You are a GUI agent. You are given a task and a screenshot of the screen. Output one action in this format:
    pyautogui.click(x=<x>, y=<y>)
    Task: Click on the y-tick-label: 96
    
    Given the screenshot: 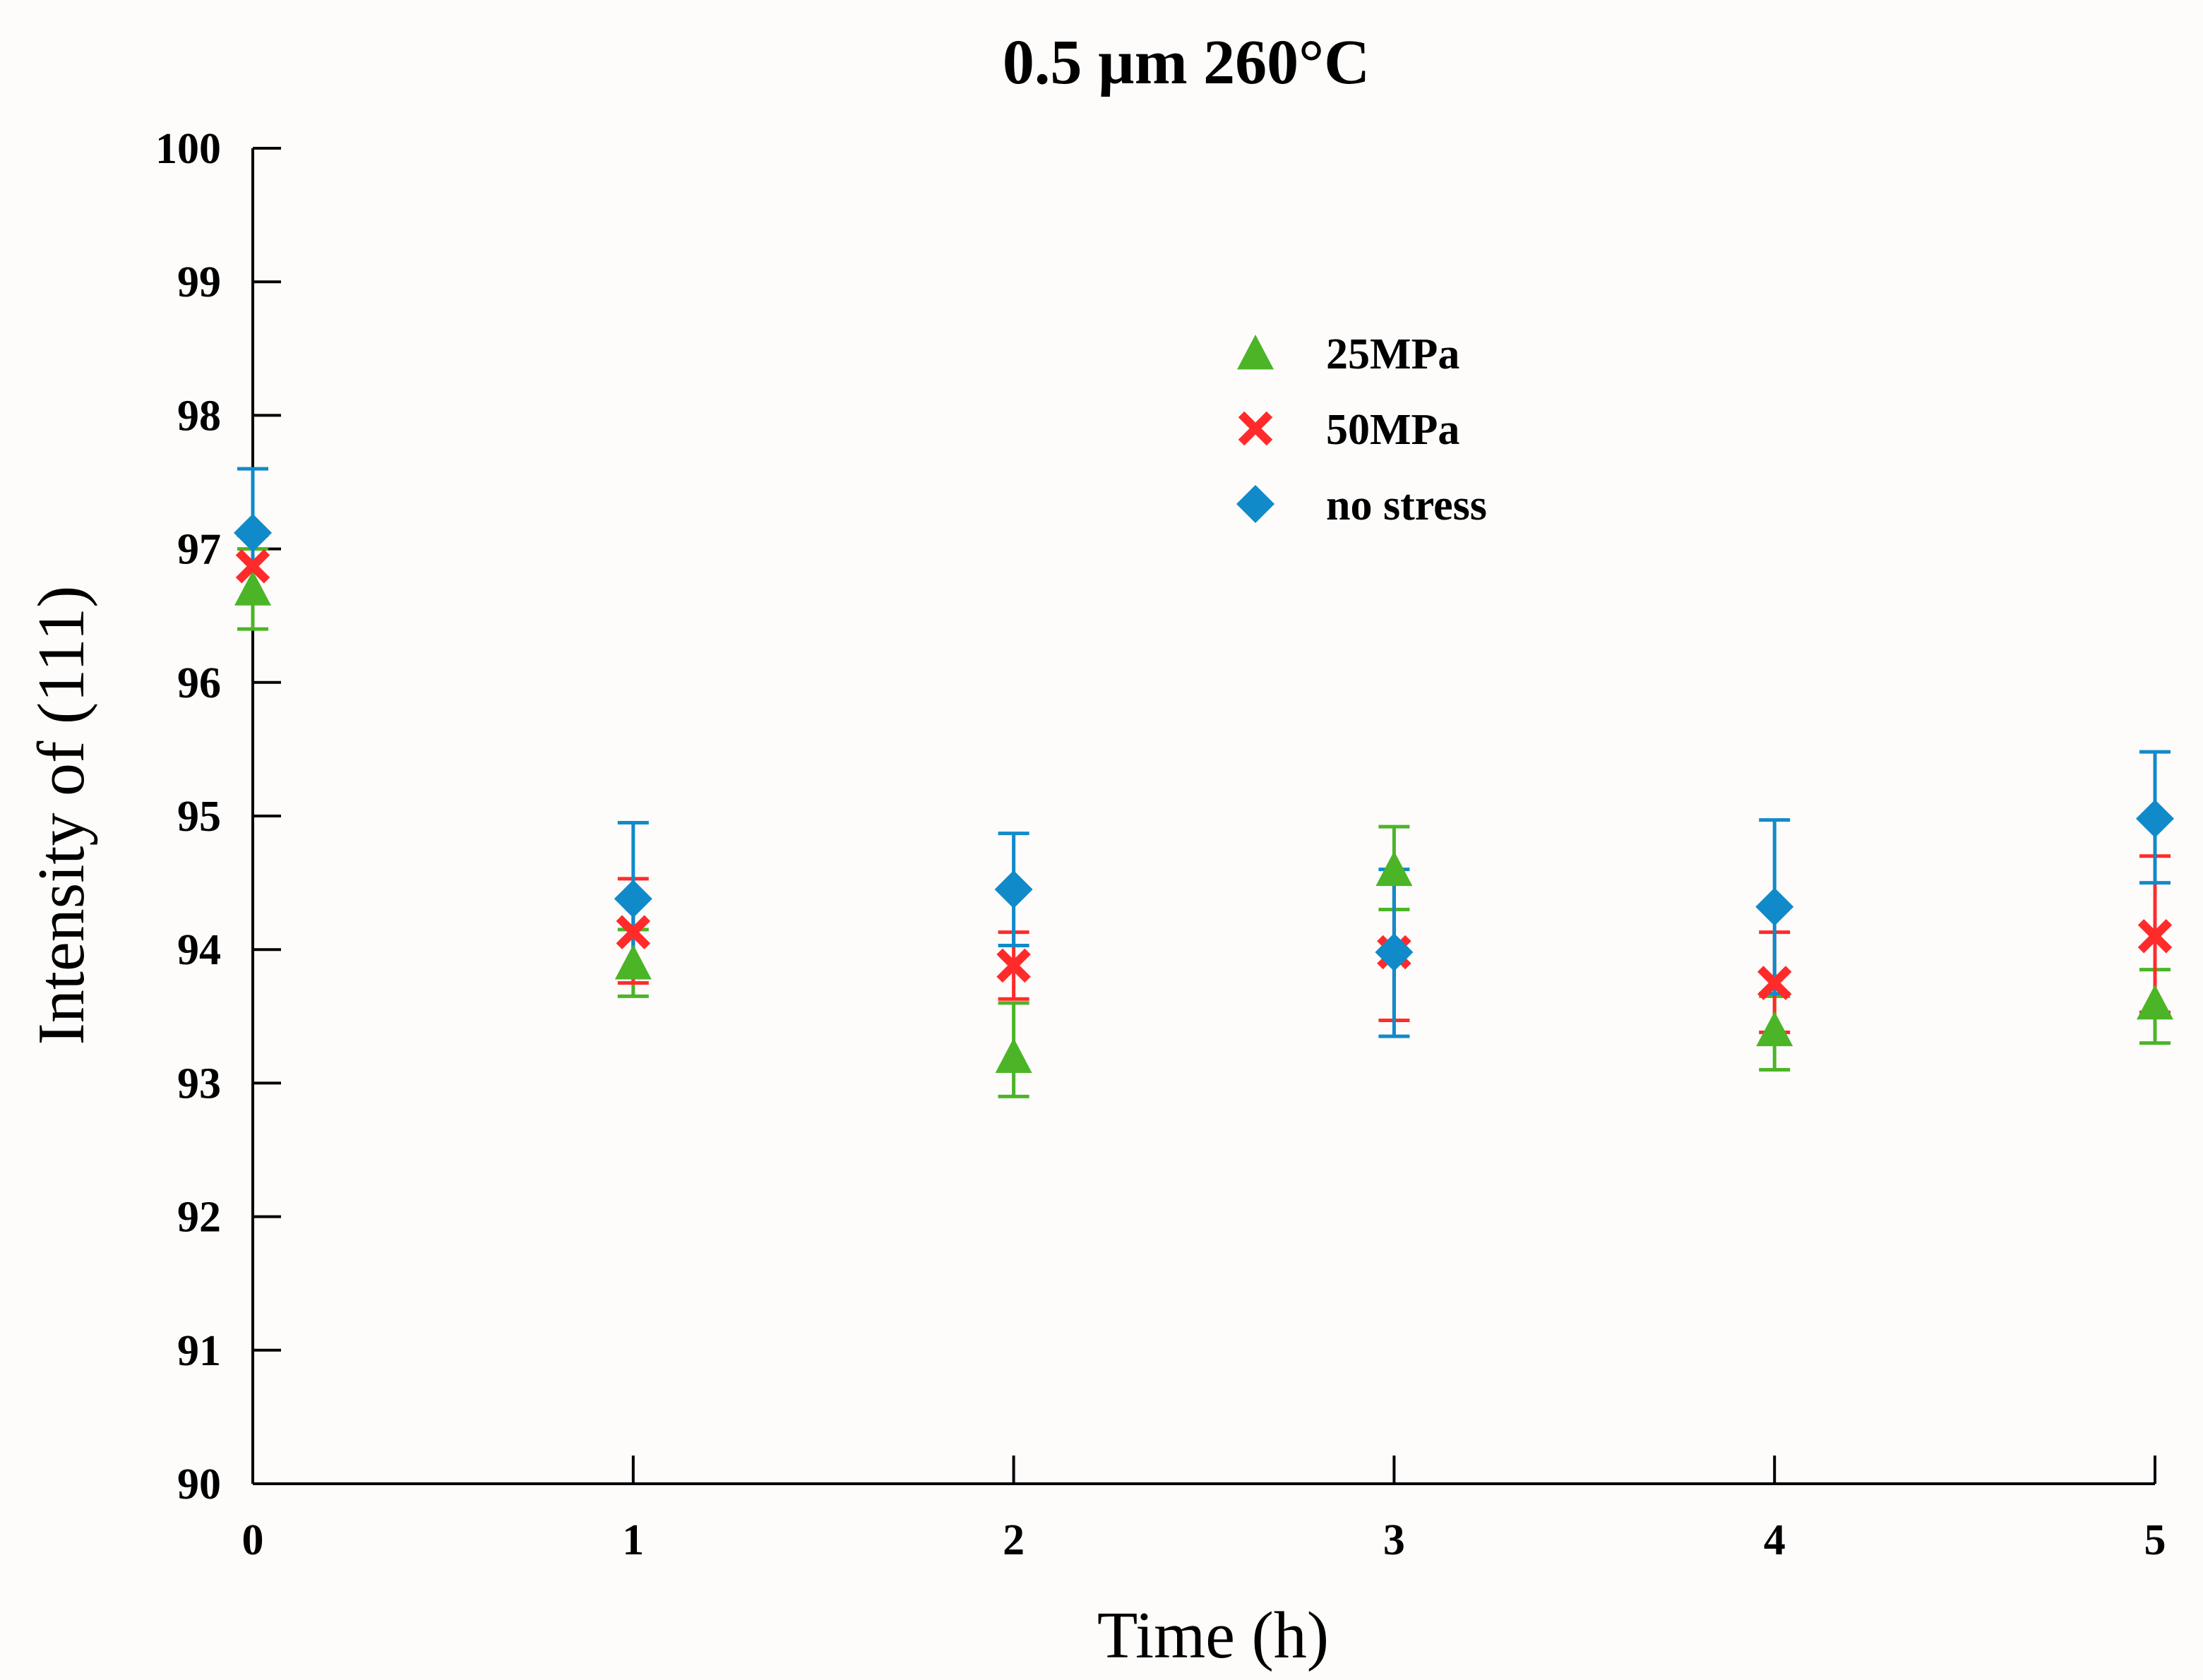 What is the action you would take?
    pyautogui.click(x=199, y=683)
    